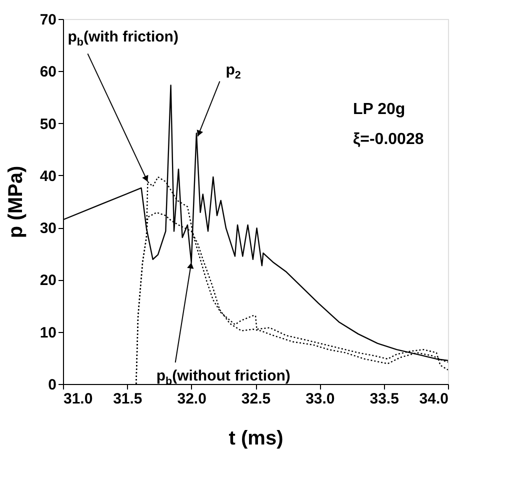 The height and width of the screenshot is (488, 522). I want to click on y-tick-label: 40, so click(48, 176).